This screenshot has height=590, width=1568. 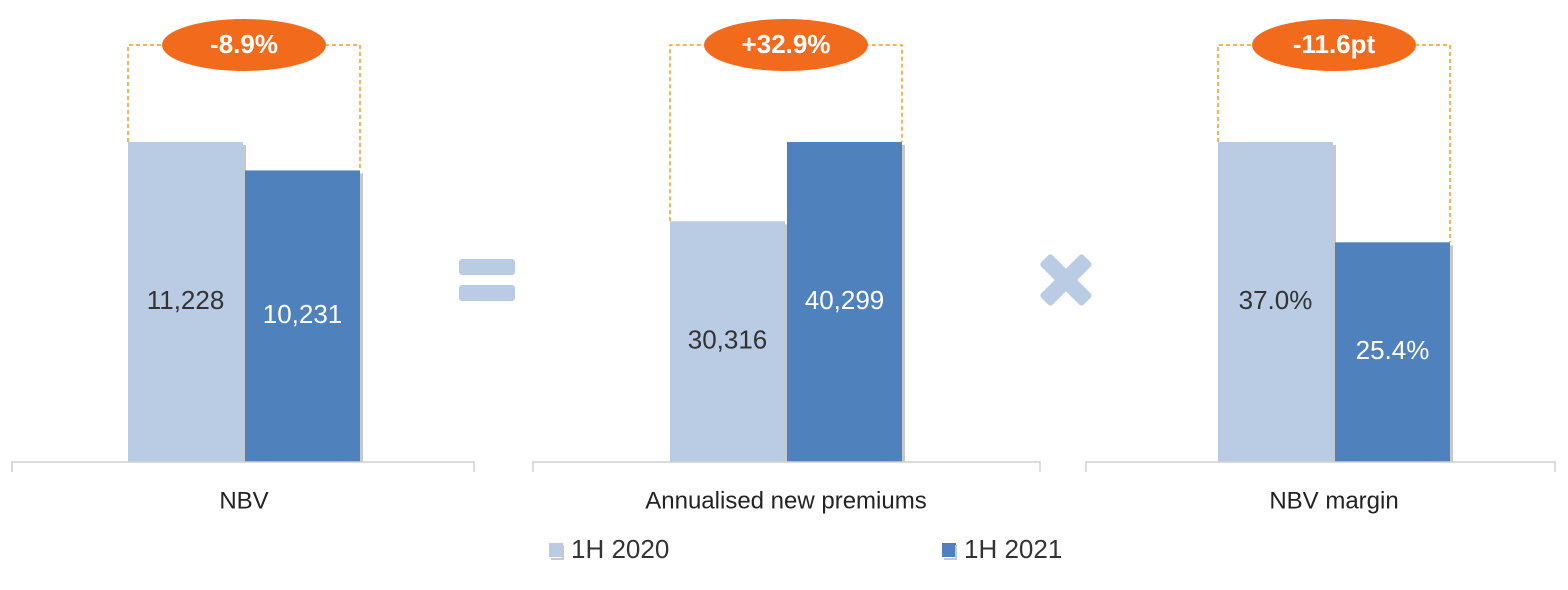 I want to click on value-label: 25.4%, so click(x=1393, y=350).